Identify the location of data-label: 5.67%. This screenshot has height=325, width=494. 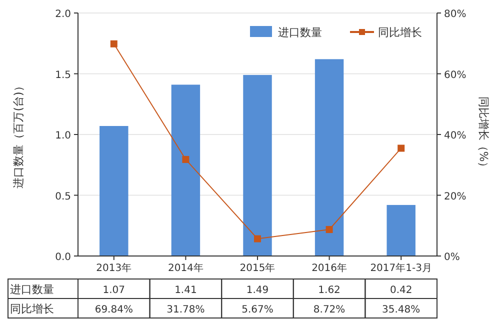
(258, 310).